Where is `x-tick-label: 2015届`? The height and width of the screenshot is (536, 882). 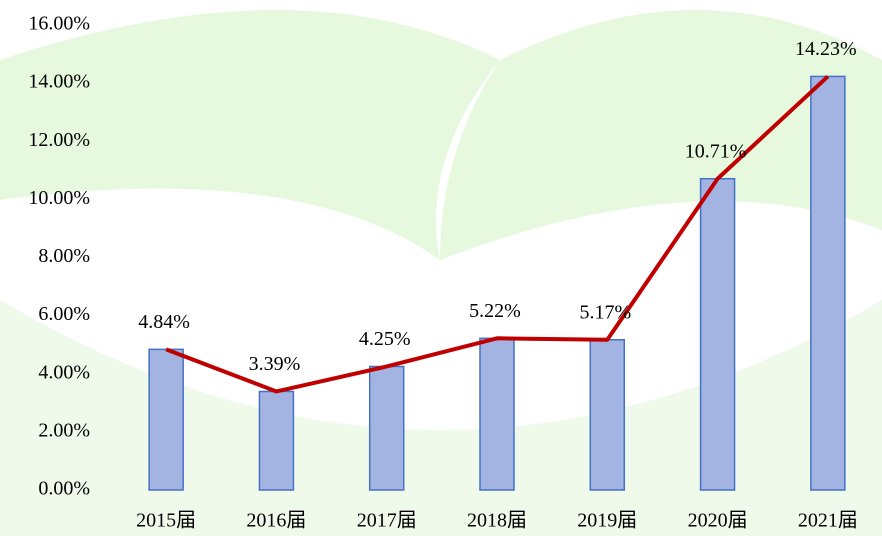 x-tick-label: 2015届 is located at coordinates (166, 521).